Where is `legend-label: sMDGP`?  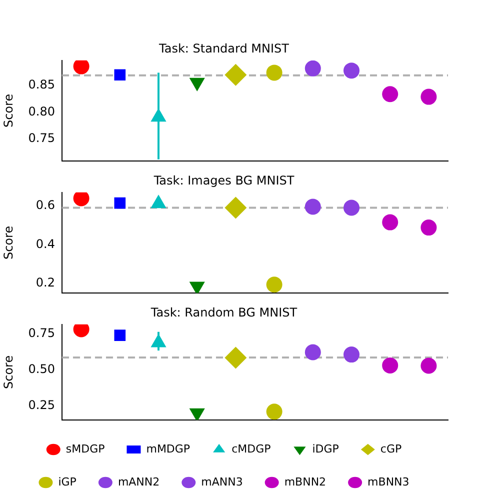 legend-label: sMDGP is located at coordinates (86, 449).